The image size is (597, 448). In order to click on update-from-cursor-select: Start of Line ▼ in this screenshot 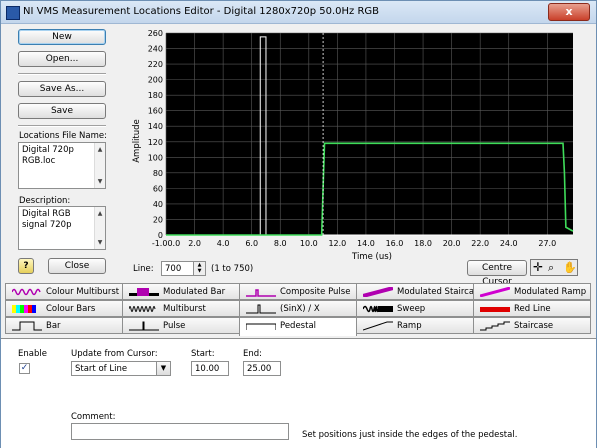, I will do `click(121, 368)`.